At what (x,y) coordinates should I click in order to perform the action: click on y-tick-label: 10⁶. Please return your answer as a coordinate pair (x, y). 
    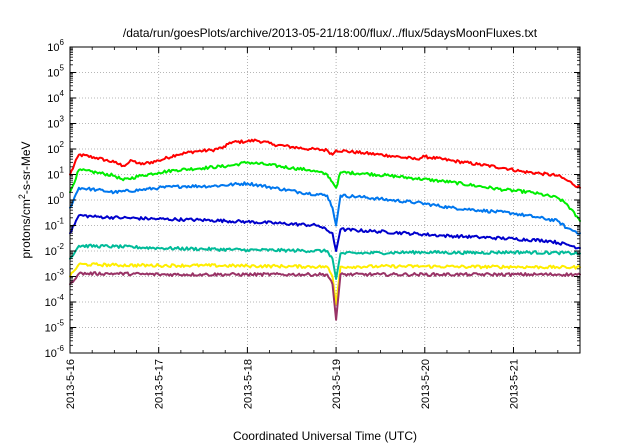
    Looking at the image, I should click on (55, 46).